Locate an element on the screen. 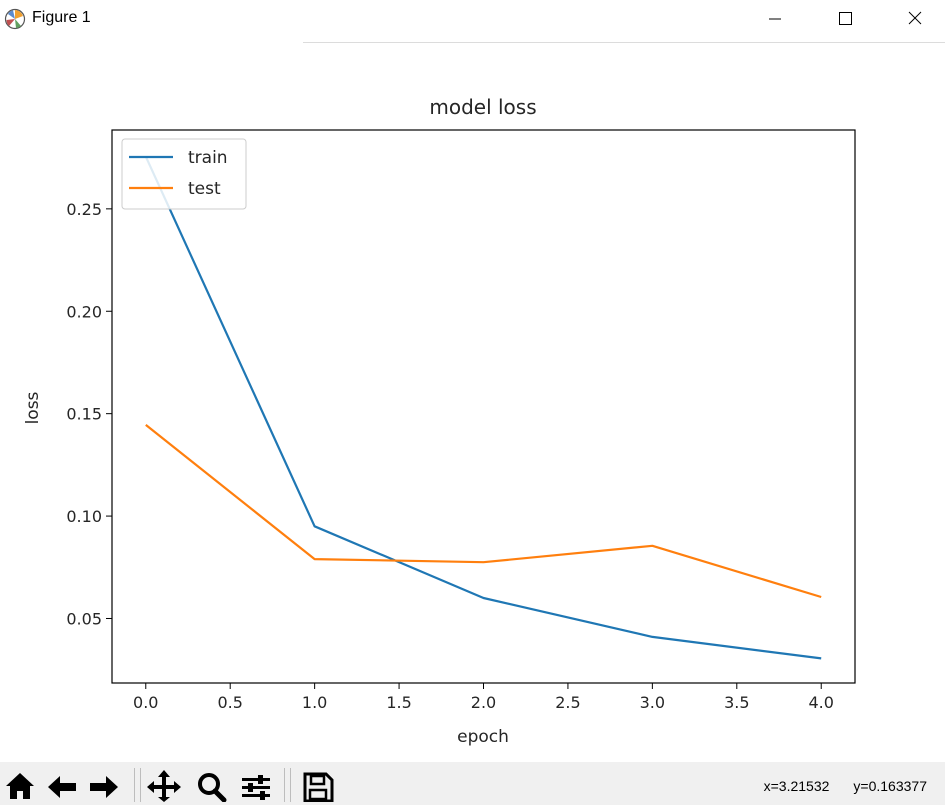  x-tick-label: 0.5 is located at coordinates (229, 702).